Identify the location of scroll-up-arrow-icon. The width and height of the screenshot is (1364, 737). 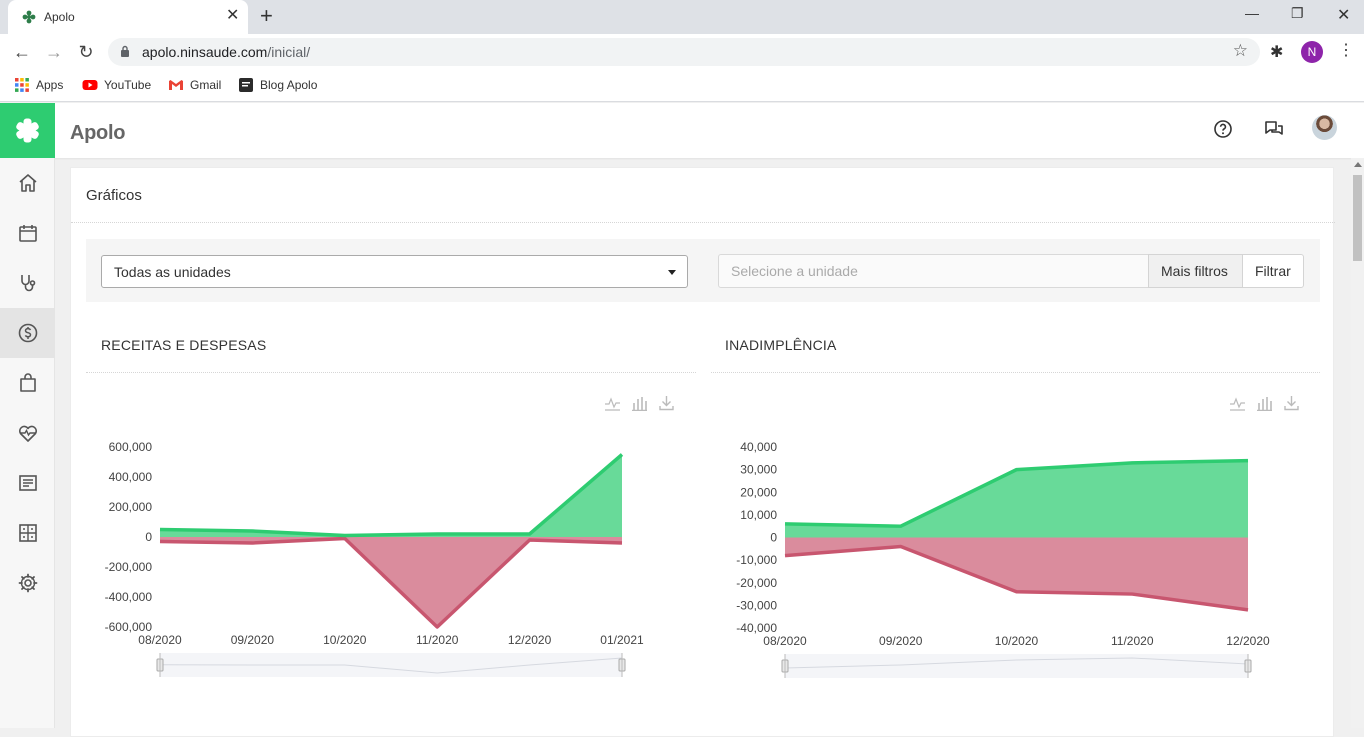
(1358, 164).